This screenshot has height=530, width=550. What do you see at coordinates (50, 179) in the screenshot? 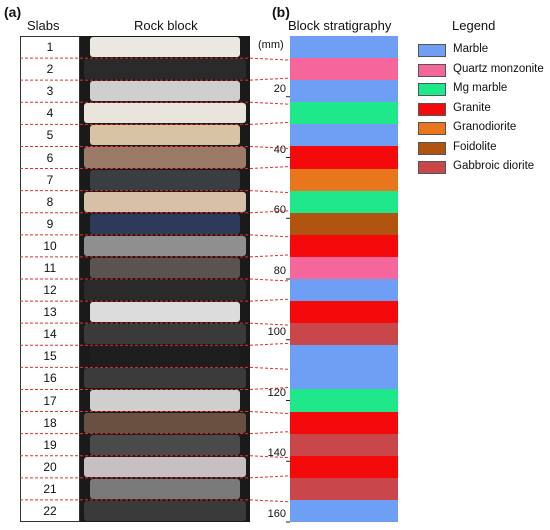
I see `slab-number-7: 7` at bounding box center [50, 179].